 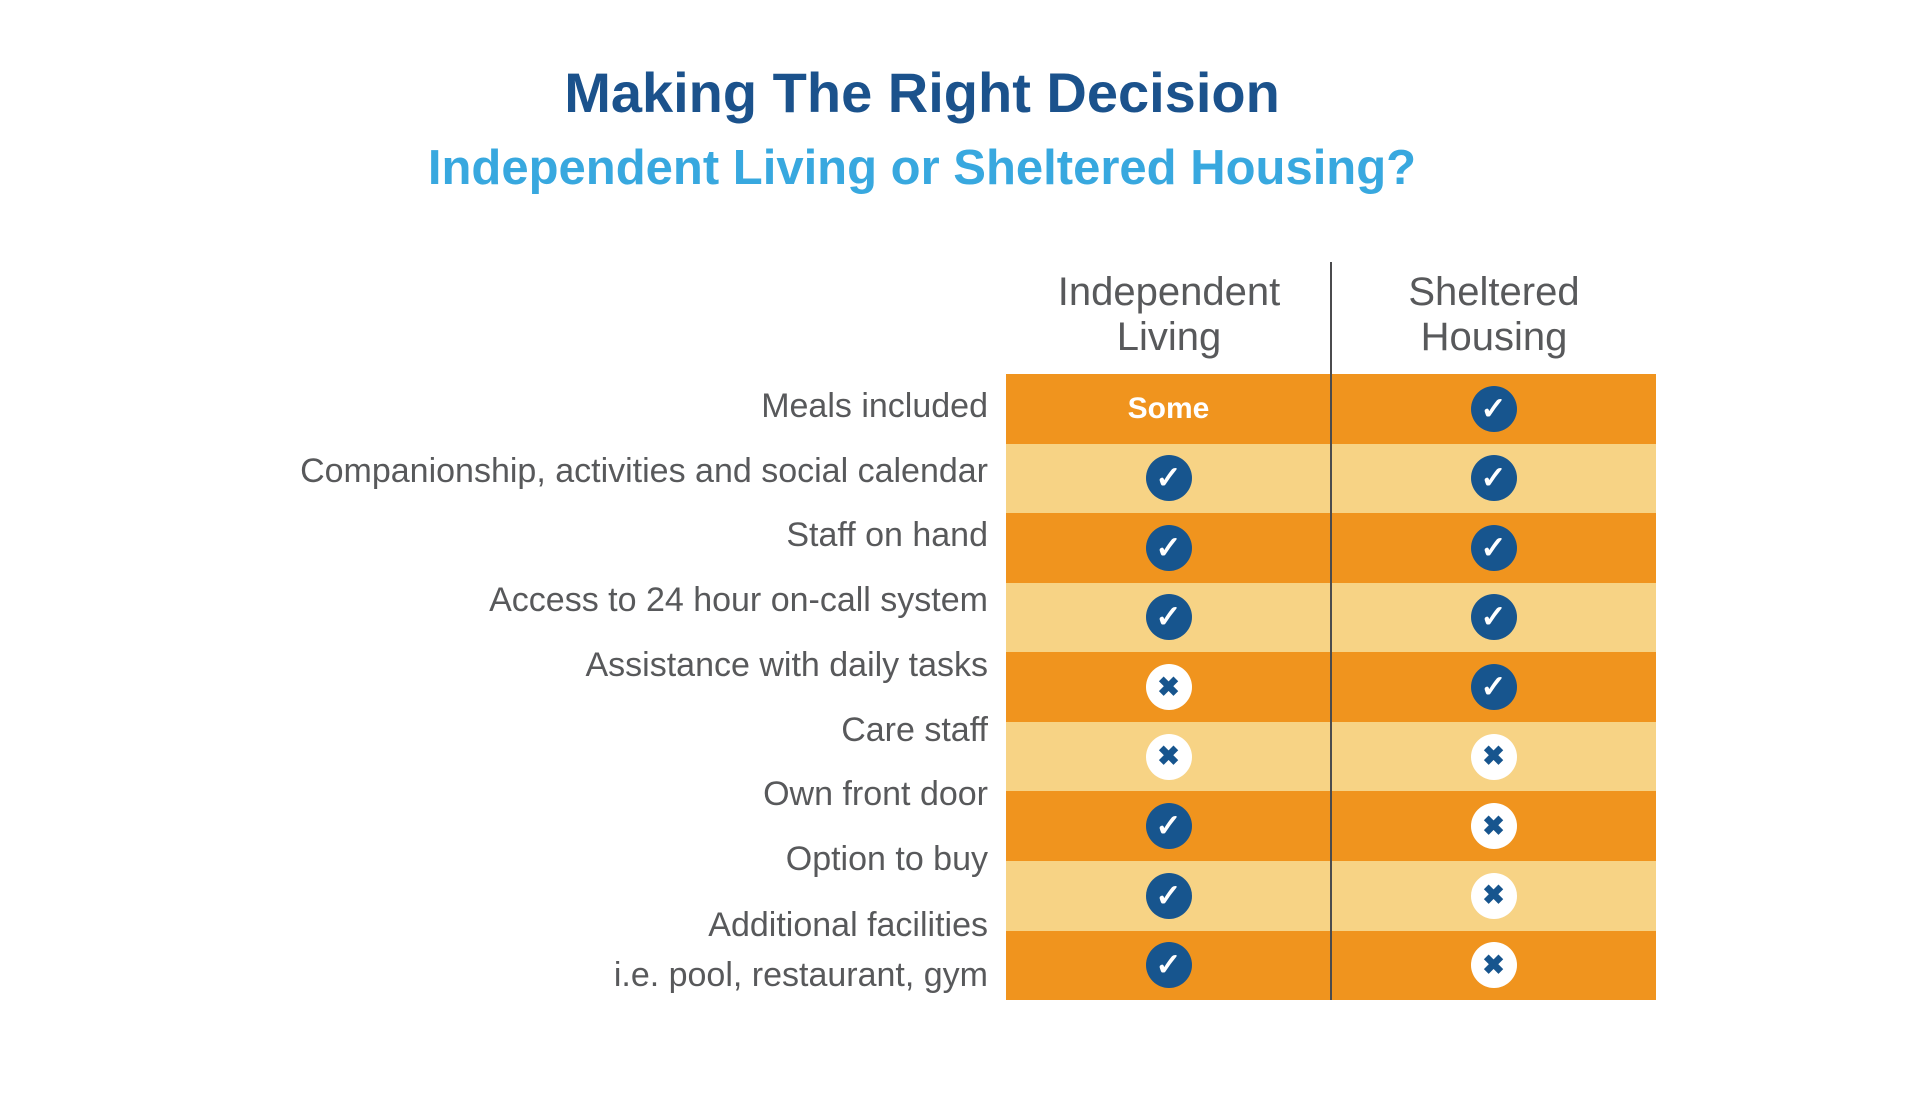 I want to click on column-header-sheltered-housing: Sheltered Housing, so click(x=1494, y=315).